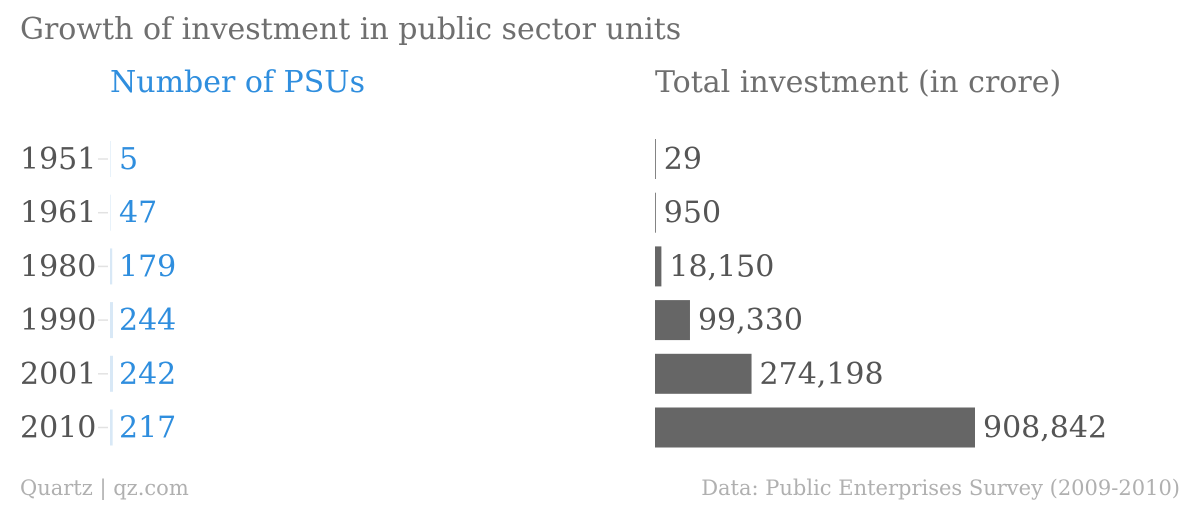  What do you see at coordinates (750, 320) in the screenshot?
I see `investment-value-label: 99,330` at bounding box center [750, 320].